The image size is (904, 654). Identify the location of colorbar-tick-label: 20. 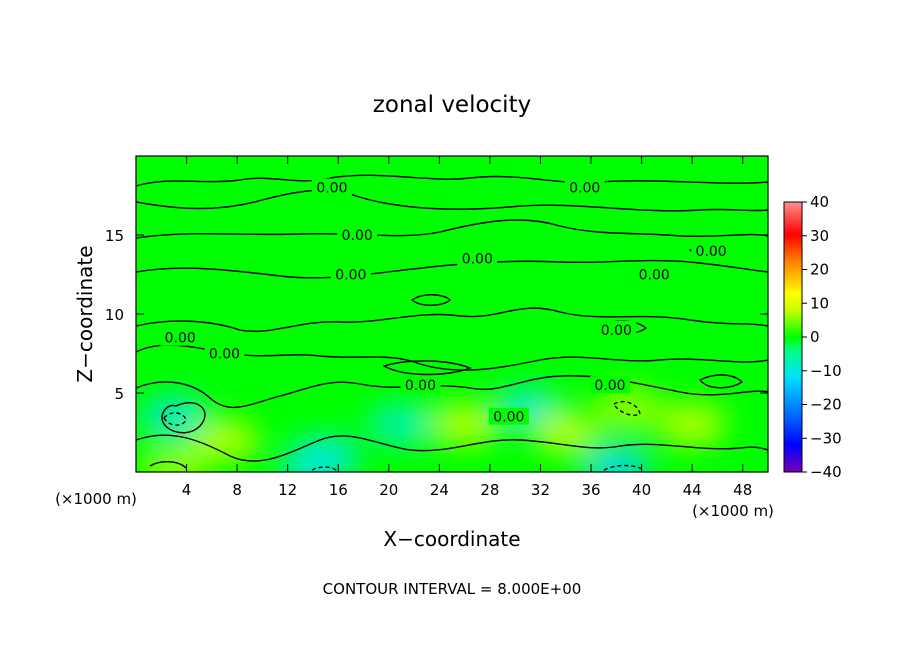
(819, 270).